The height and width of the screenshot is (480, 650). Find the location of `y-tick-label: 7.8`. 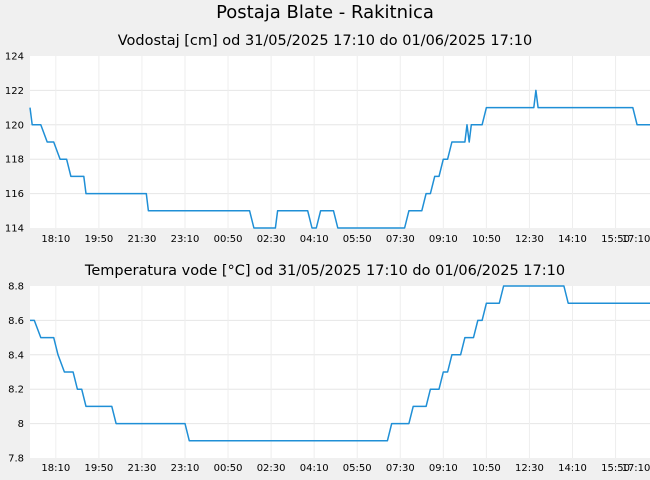

y-tick-label: 7.8 is located at coordinates (16, 459).